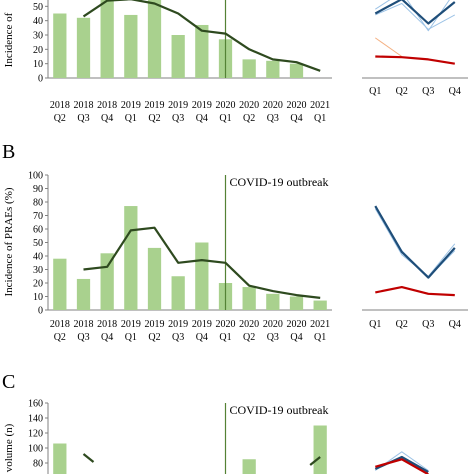 The height and width of the screenshot is (474, 474). What do you see at coordinates (428, 91) in the screenshot?
I see `side-x-label: Q3` at bounding box center [428, 91].